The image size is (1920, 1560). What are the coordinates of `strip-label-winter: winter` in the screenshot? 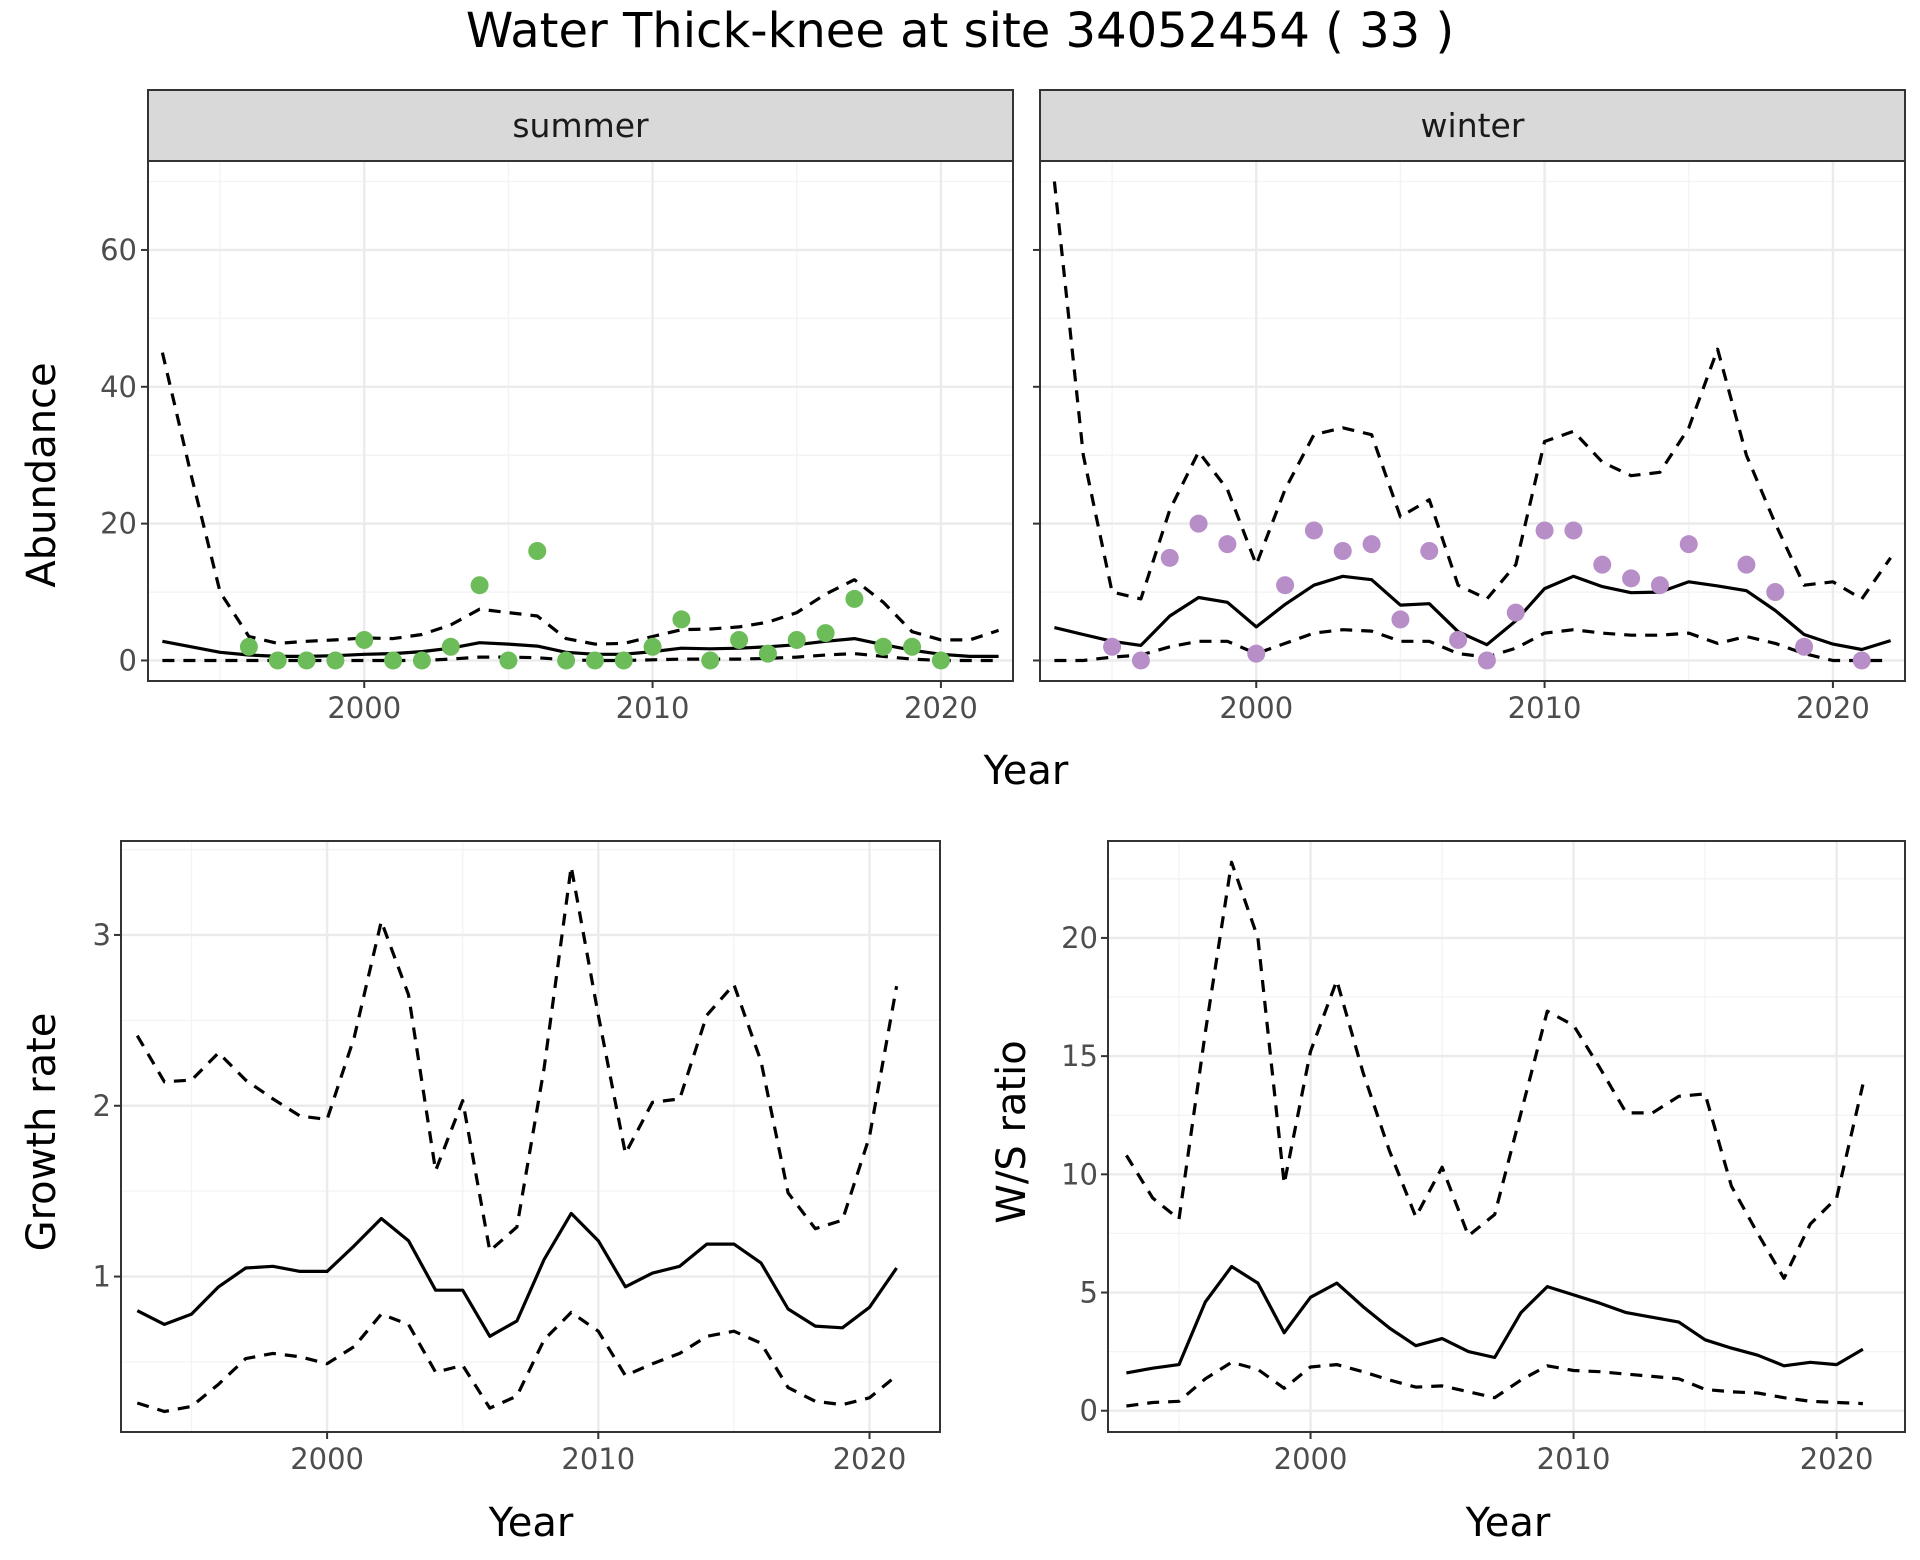 It's located at (1473, 125).